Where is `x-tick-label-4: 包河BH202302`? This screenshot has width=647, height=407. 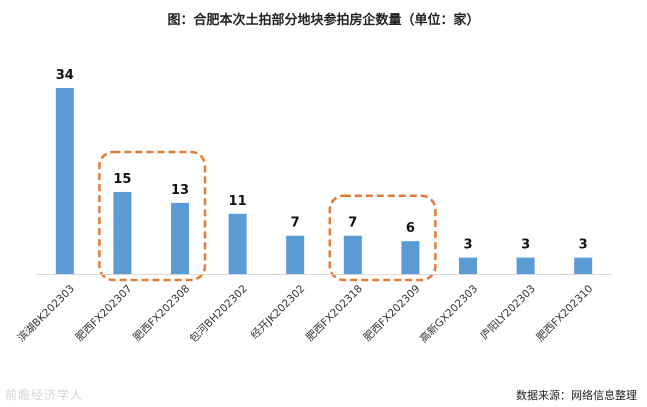
x-tick-label-4: 包河BH202302 is located at coordinates (218, 313).